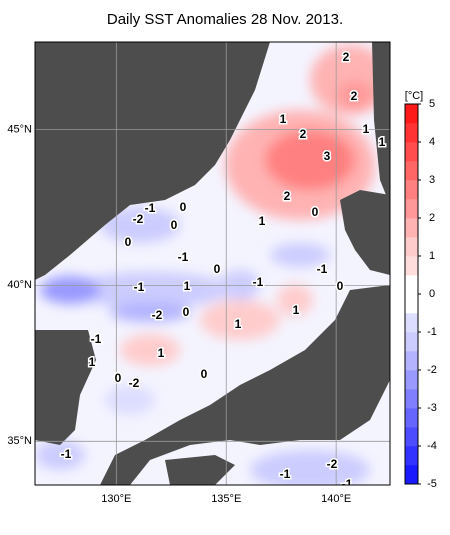 The width and height of the screenshot is (450, 535). Describe the element at coordinates (432, 294) in the screenshot. I see `colorbar-tick-label: 0` at that location.